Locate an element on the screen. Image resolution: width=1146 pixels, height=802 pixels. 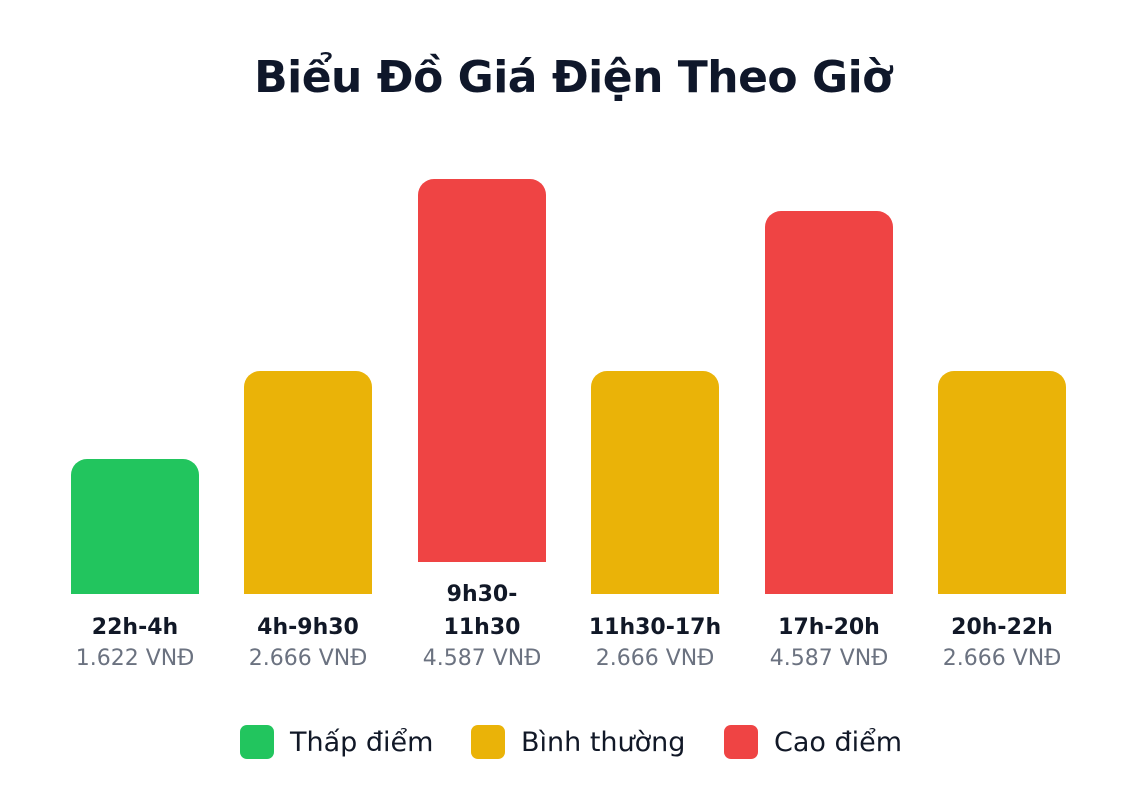
legend-label: Thấp điểm is located at coordinates (362, 742).